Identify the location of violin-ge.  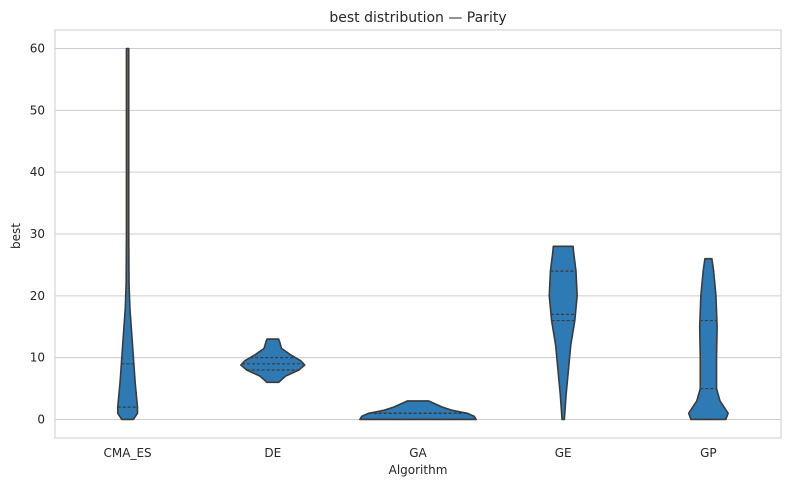
(563, 333).